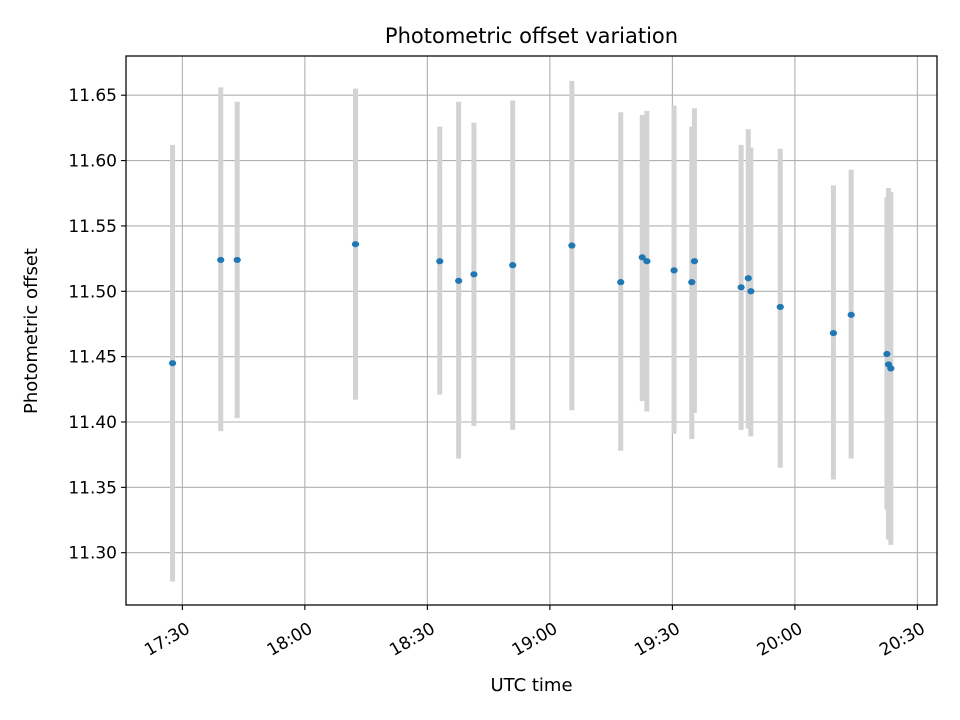 Image resolution: width=960 pixels, height=720 pixels. What do you see at coordinates (92, 292) in the screenshot?
I see `y-tick-label: 11.50` at bounding box center [92, 292].